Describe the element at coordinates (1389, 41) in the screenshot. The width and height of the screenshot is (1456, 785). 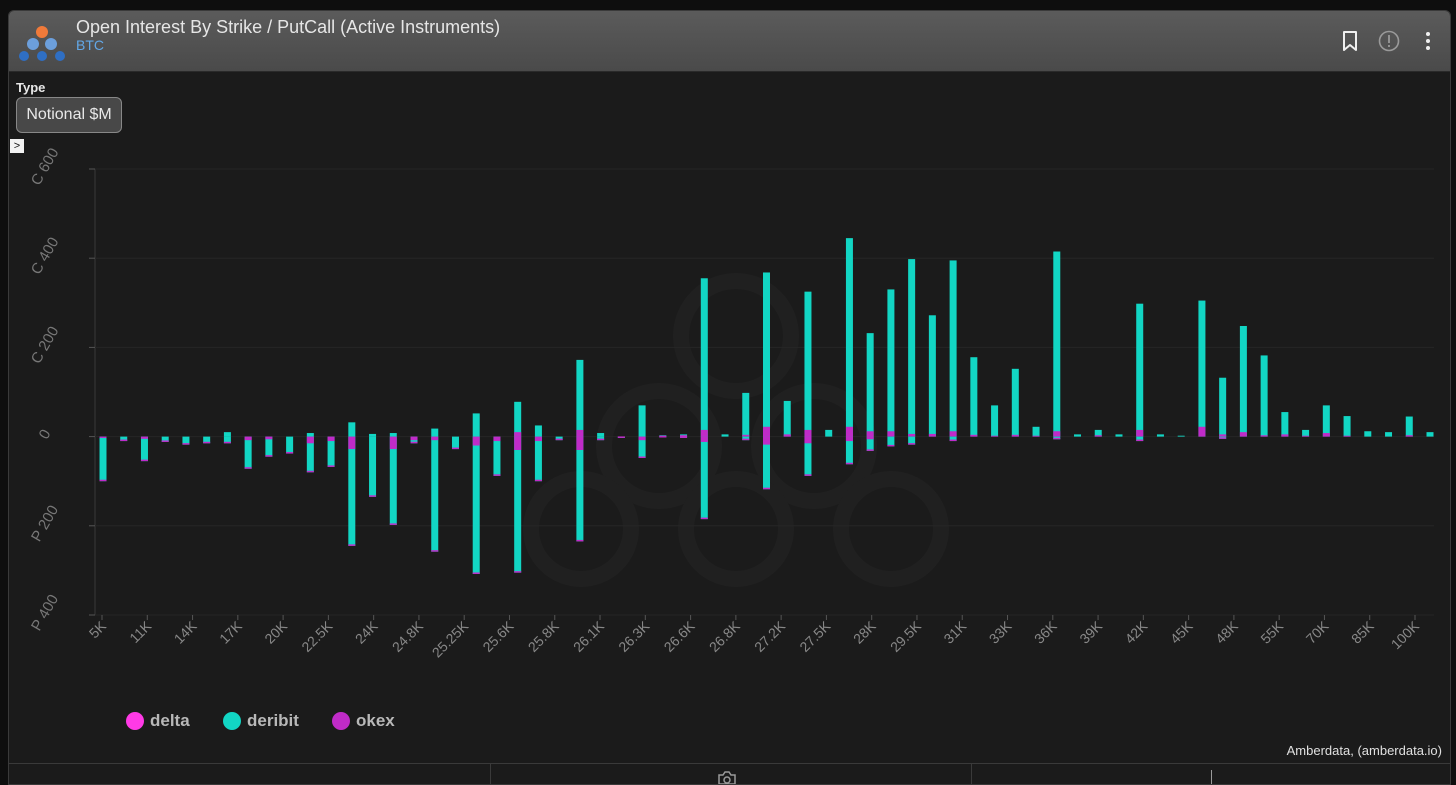
I see `info-icon` at that location.